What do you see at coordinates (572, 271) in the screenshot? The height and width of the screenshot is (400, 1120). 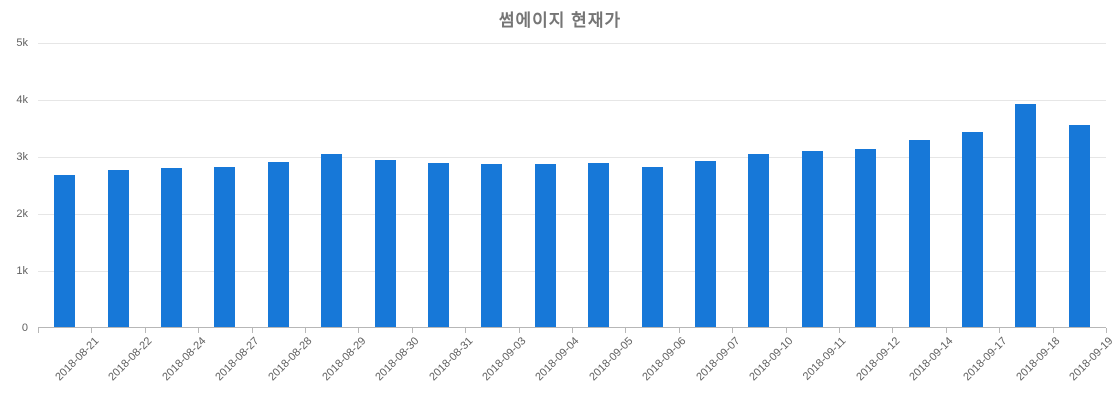 I see `gridline-1k` at bounding box center [572, 271].